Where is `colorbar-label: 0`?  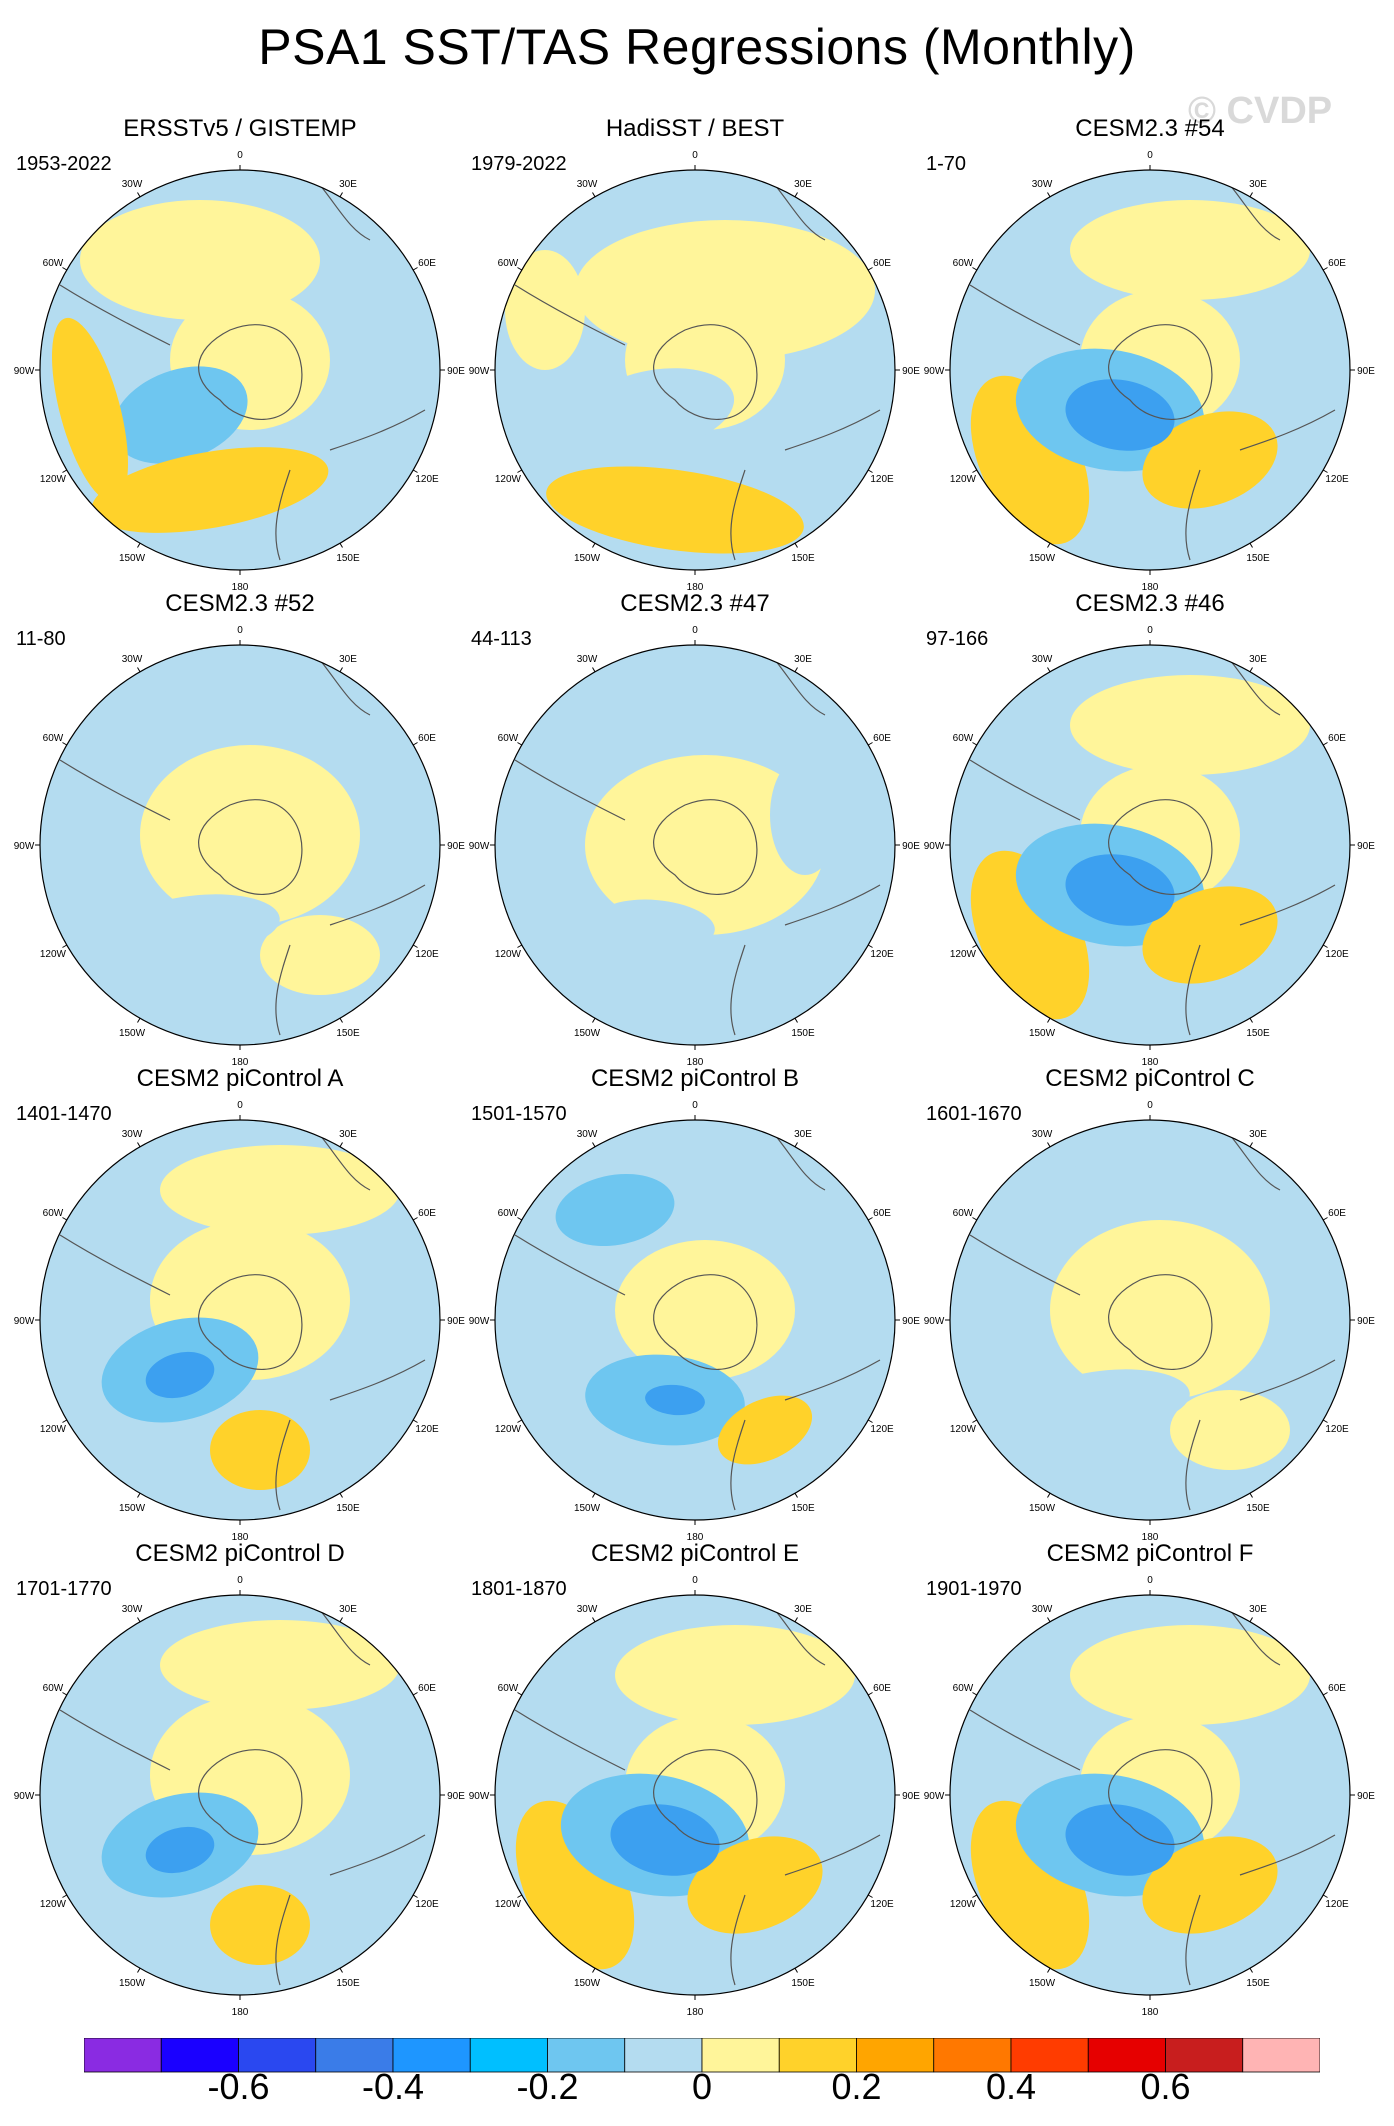 colorbar-label: 0 is located at coordinates (702, 2086).